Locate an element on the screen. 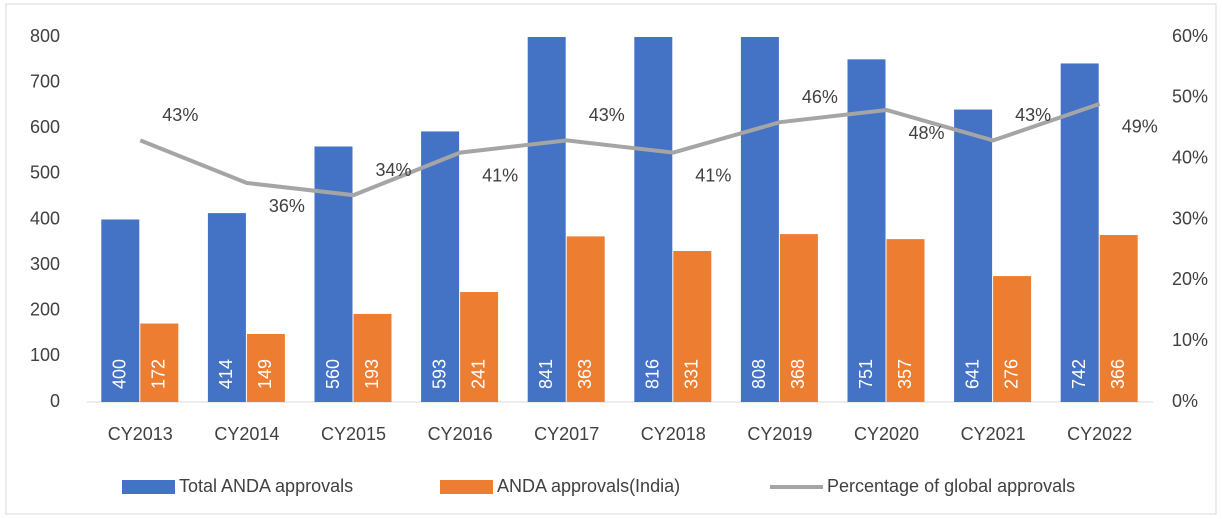 The height and width of the screenshot is (519, 1222). x-tick-label: CY2022 is located at coordinates (1099, 434).